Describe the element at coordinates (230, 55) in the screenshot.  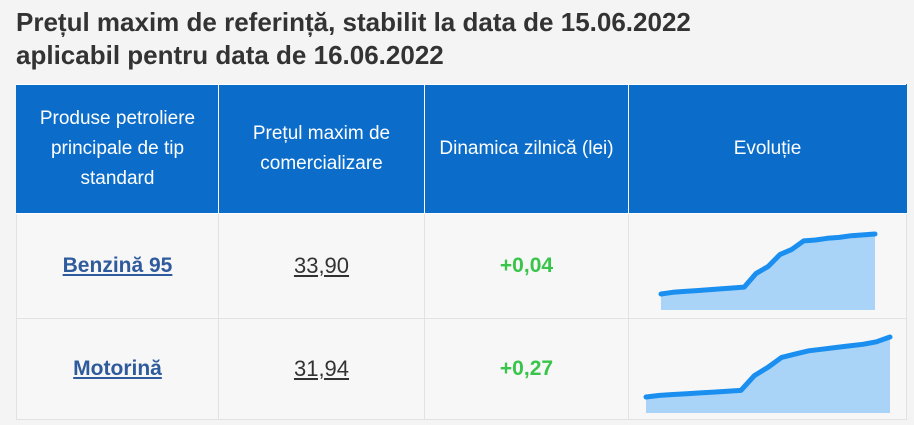
I see `title-line-2: aplicabil pentru data de 16.06.2022` at that location.